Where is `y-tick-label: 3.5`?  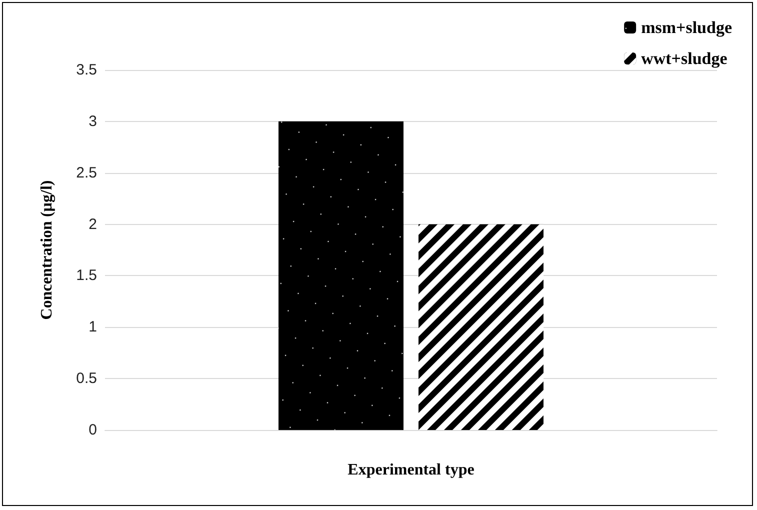
y-tick-label: 3.5 is located at coordinates (86, 70).